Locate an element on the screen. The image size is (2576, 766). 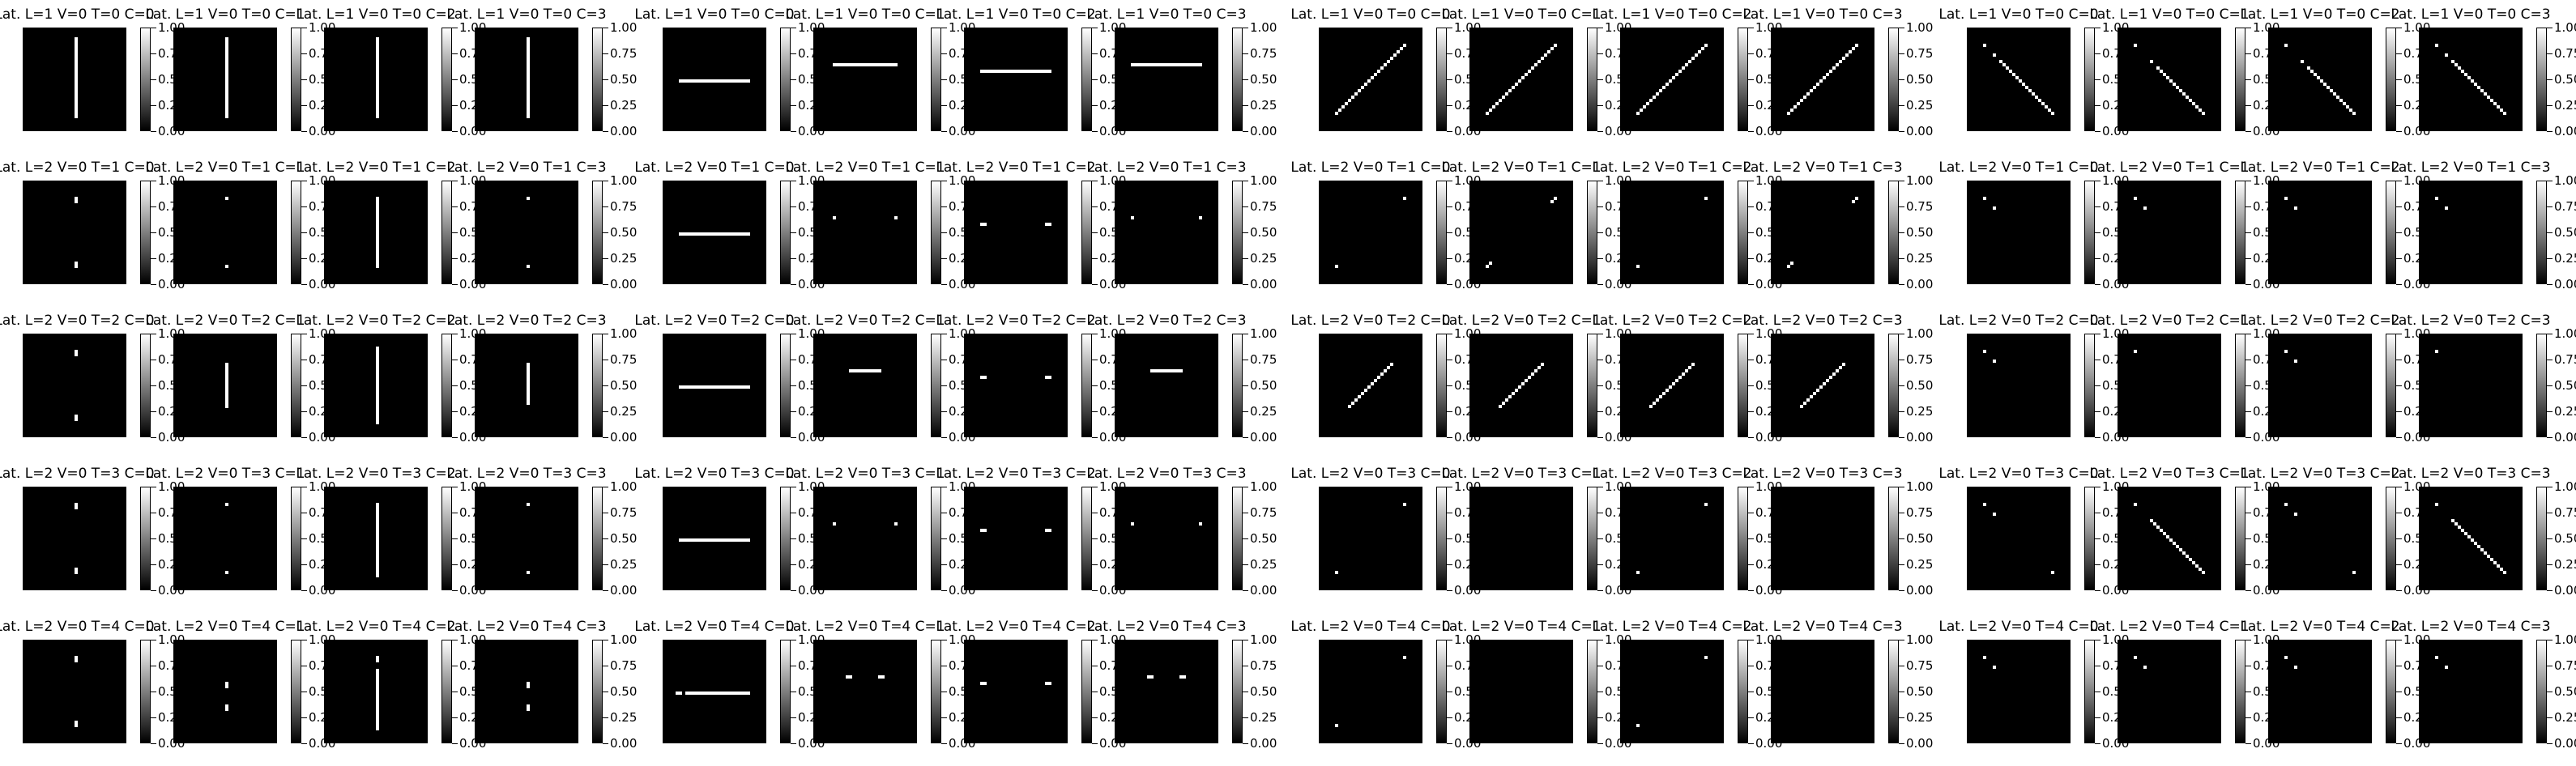
panel-title: Lat. L=2 V=0 T=3 C=3 is located at coordinates (526, 474).